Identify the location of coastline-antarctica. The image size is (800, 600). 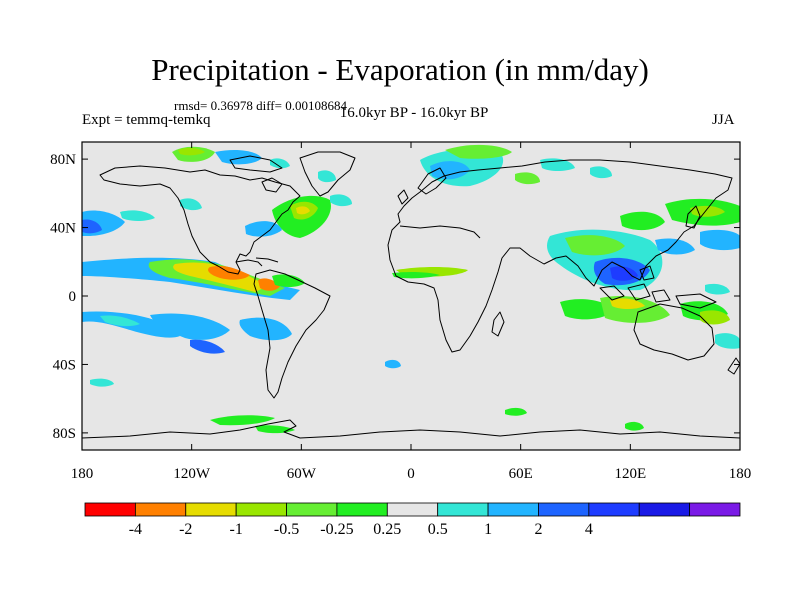
(411, 429).